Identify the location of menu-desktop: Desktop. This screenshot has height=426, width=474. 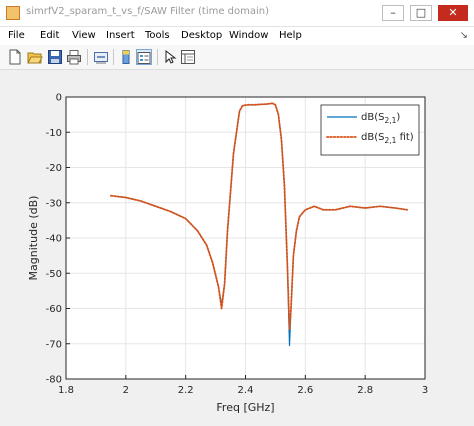
(202, 35).